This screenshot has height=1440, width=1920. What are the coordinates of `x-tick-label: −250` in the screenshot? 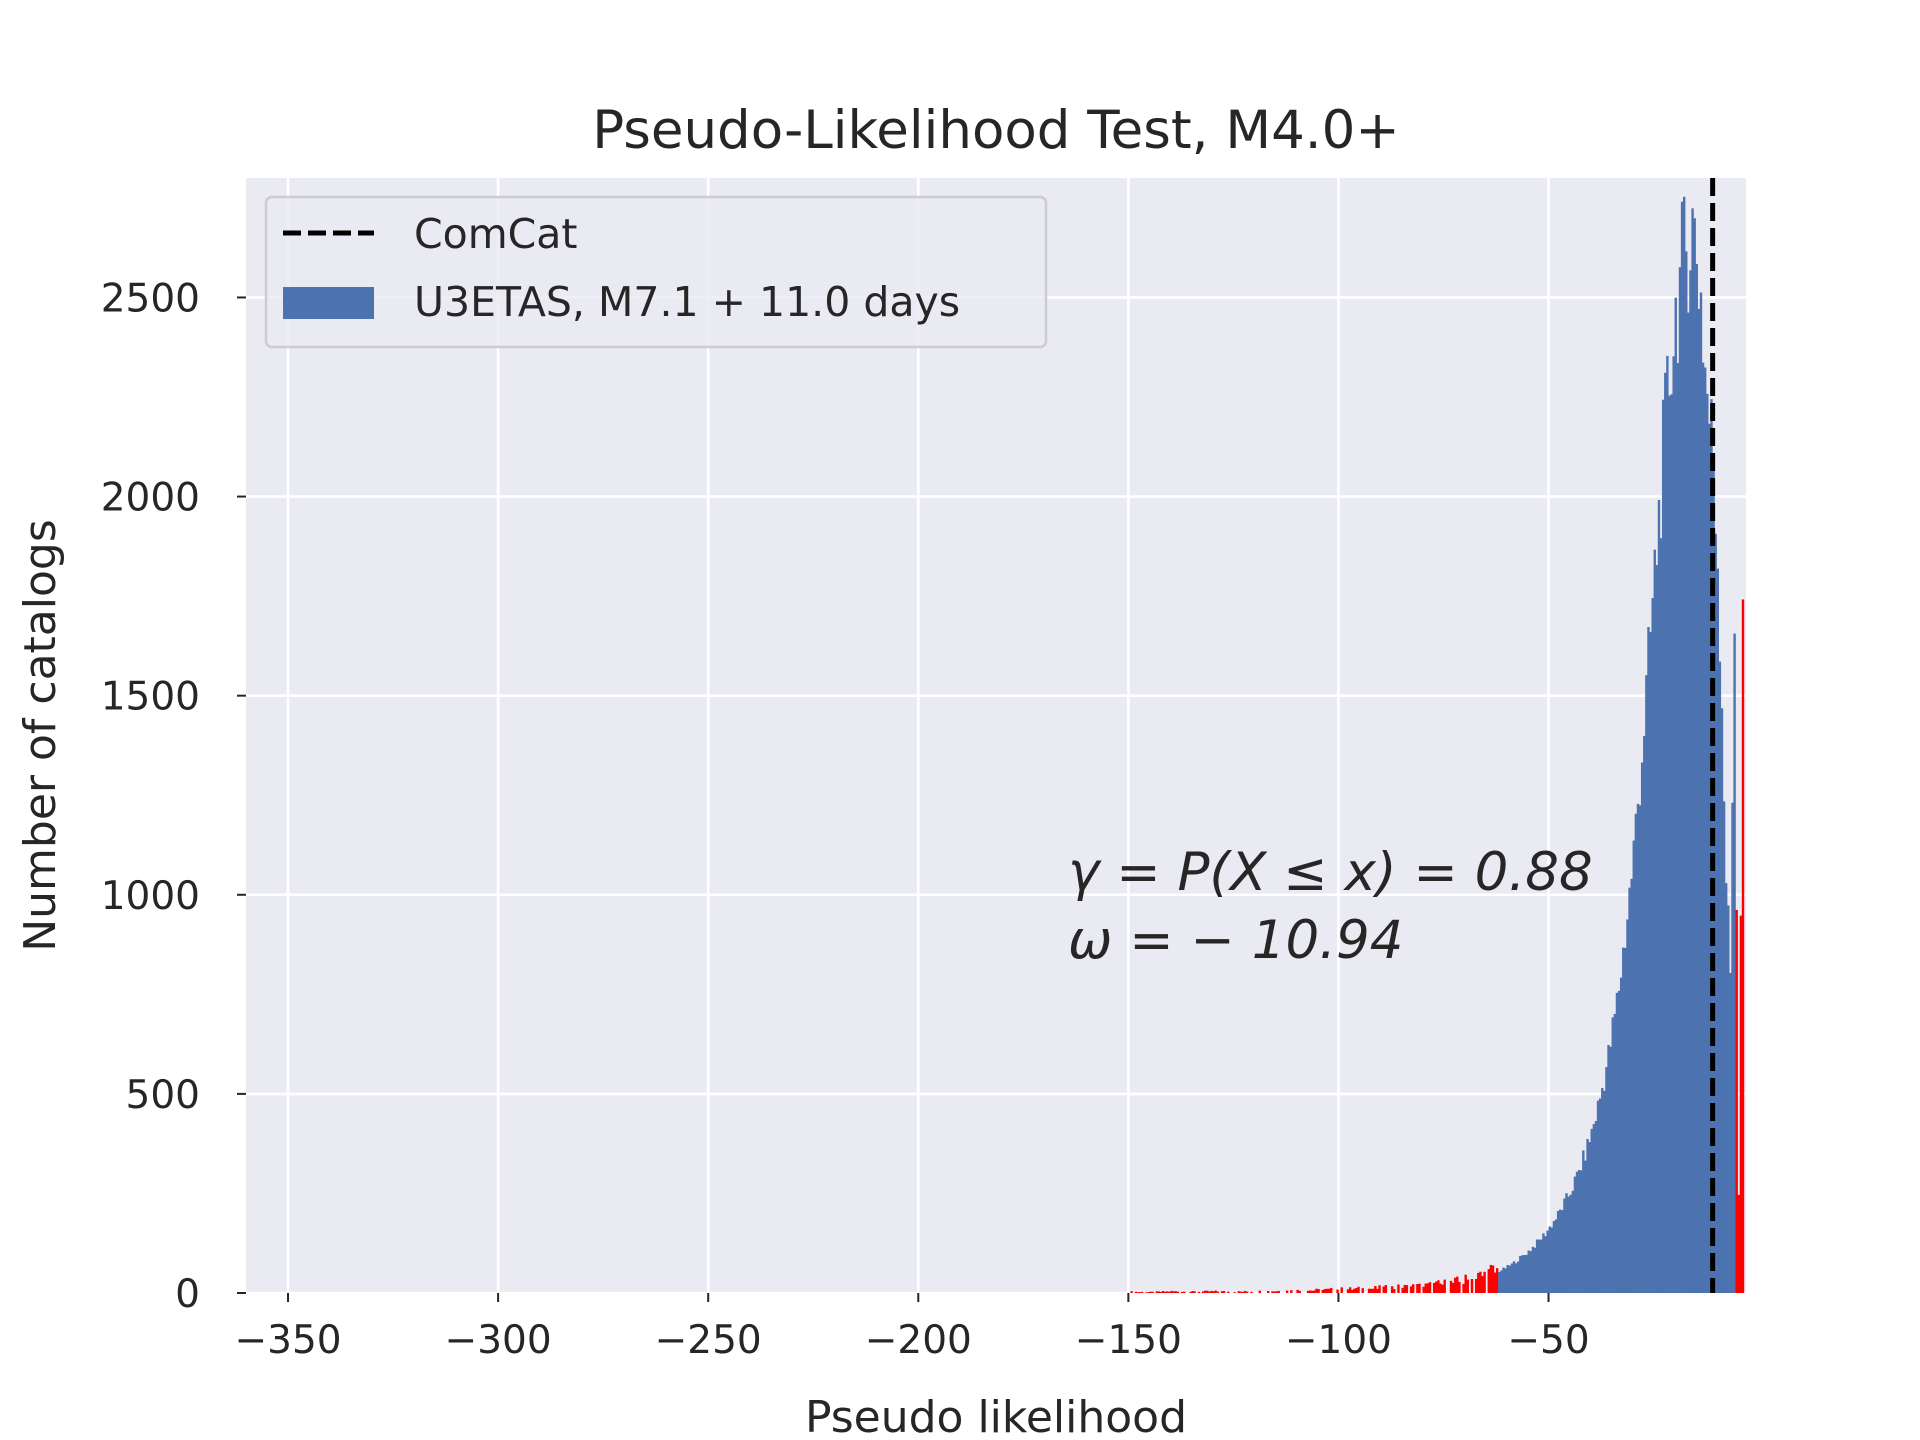 It's located at (708, 1340).